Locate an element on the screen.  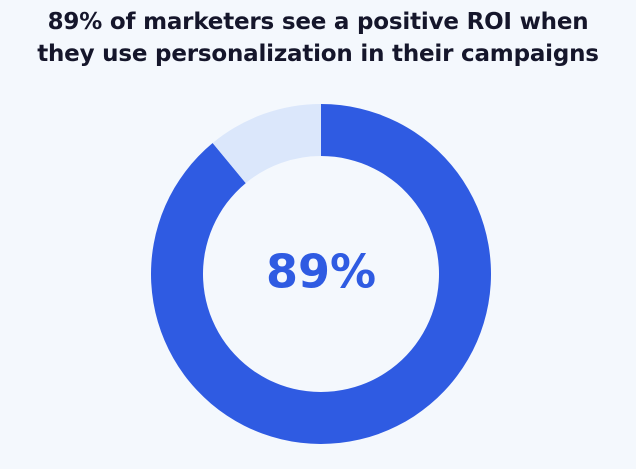
donut-center-label: 89% is located at coordinates (321, 272).